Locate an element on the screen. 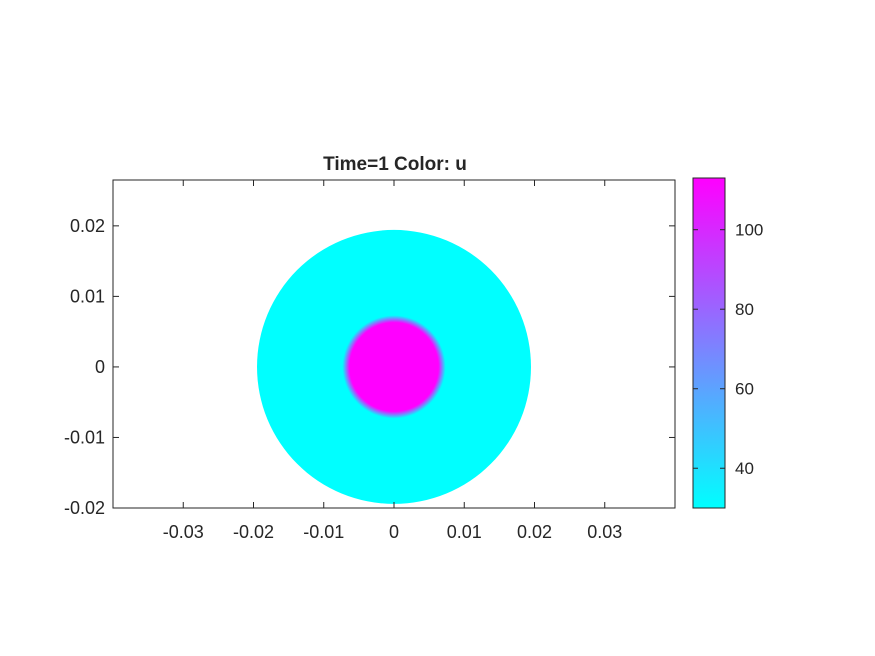 The height and width of the screenshot is (656, 875). y-tick-label: -0.01 is located at coordinates (84, 437).